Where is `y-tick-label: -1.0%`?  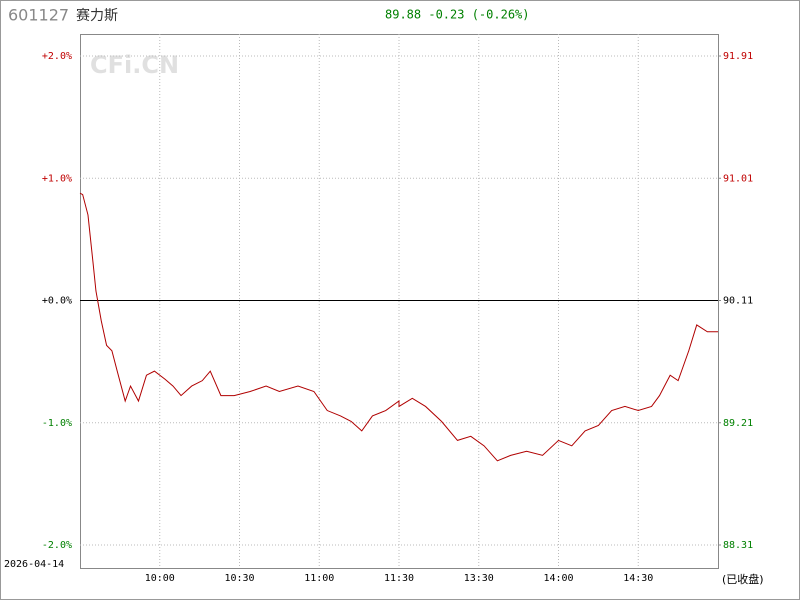
y-tick-label: -1.0% is located at coordinates (57, 423).